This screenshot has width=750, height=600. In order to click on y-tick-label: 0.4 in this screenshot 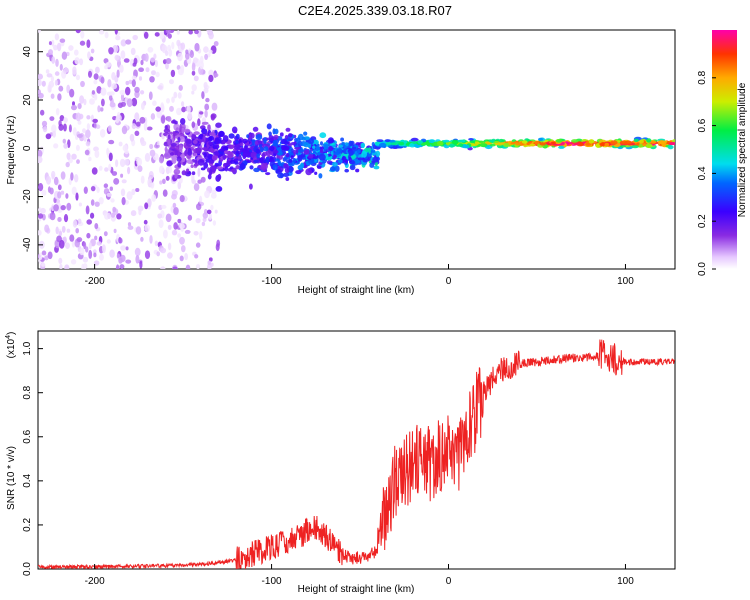, I will do `click(27, 480)`.